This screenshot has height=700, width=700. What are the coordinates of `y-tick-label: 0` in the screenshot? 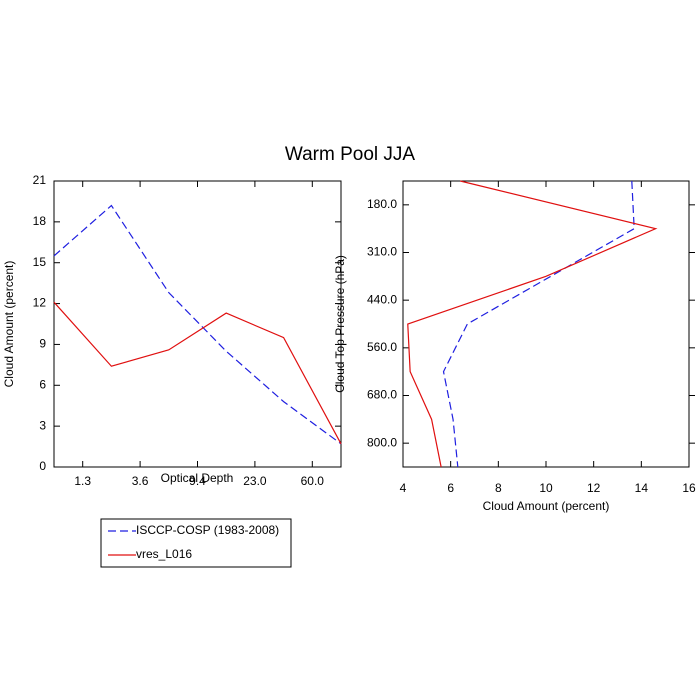 It's located at (42, 466).